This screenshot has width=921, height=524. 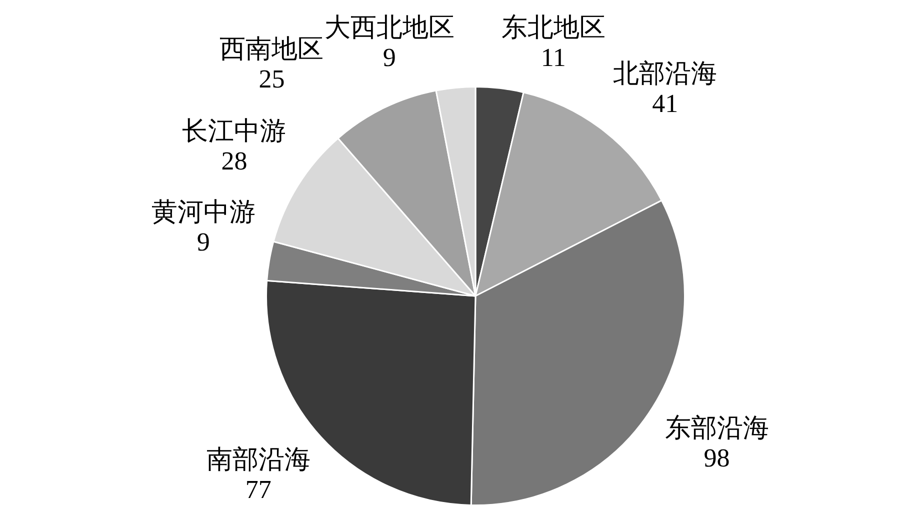 What do you see at coordinates (717, 457) in the screenshot?
I see `data-label: 98` at bounding box center [717, 457].